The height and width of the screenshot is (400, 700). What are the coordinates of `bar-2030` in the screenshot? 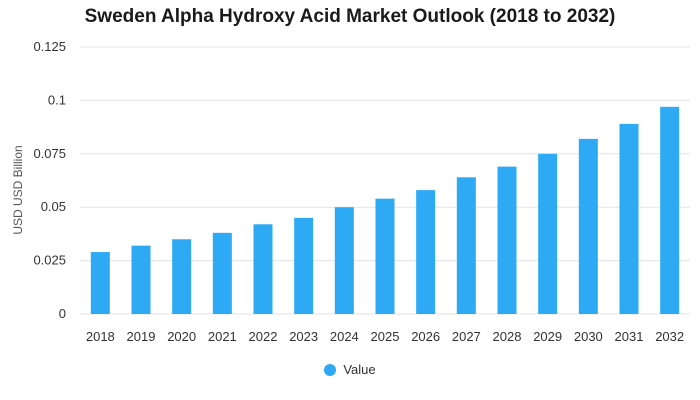 It's located at (588, 226).